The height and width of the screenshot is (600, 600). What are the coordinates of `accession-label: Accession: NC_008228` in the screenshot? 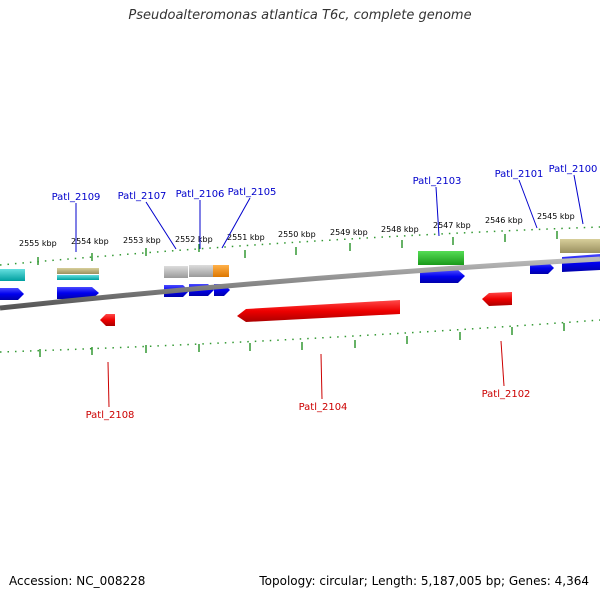 It's located at (77, 581).